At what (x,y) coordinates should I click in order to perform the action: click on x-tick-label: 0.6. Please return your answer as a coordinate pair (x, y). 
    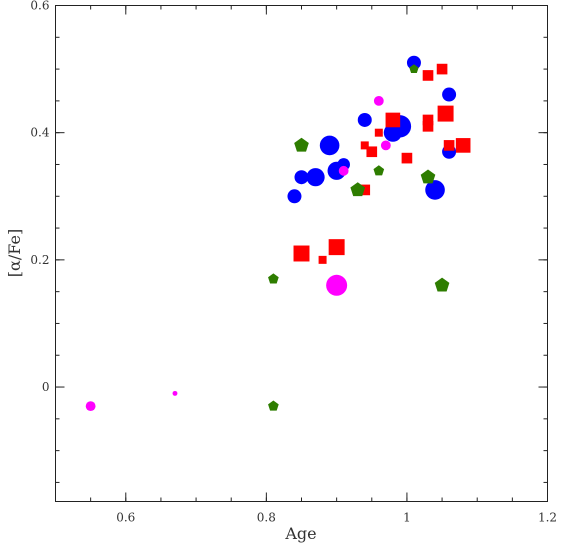
    Looking at the image, I should click on (125, 518).